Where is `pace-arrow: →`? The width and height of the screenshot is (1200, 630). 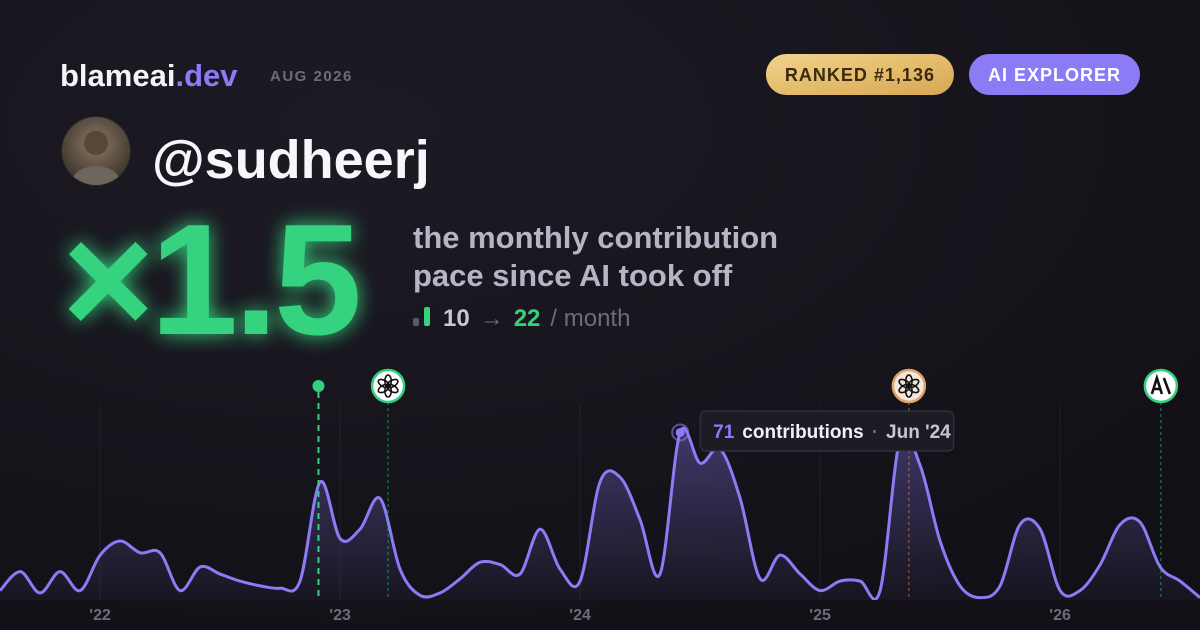 pace-arrow: → is located at coordinates (492, 318).